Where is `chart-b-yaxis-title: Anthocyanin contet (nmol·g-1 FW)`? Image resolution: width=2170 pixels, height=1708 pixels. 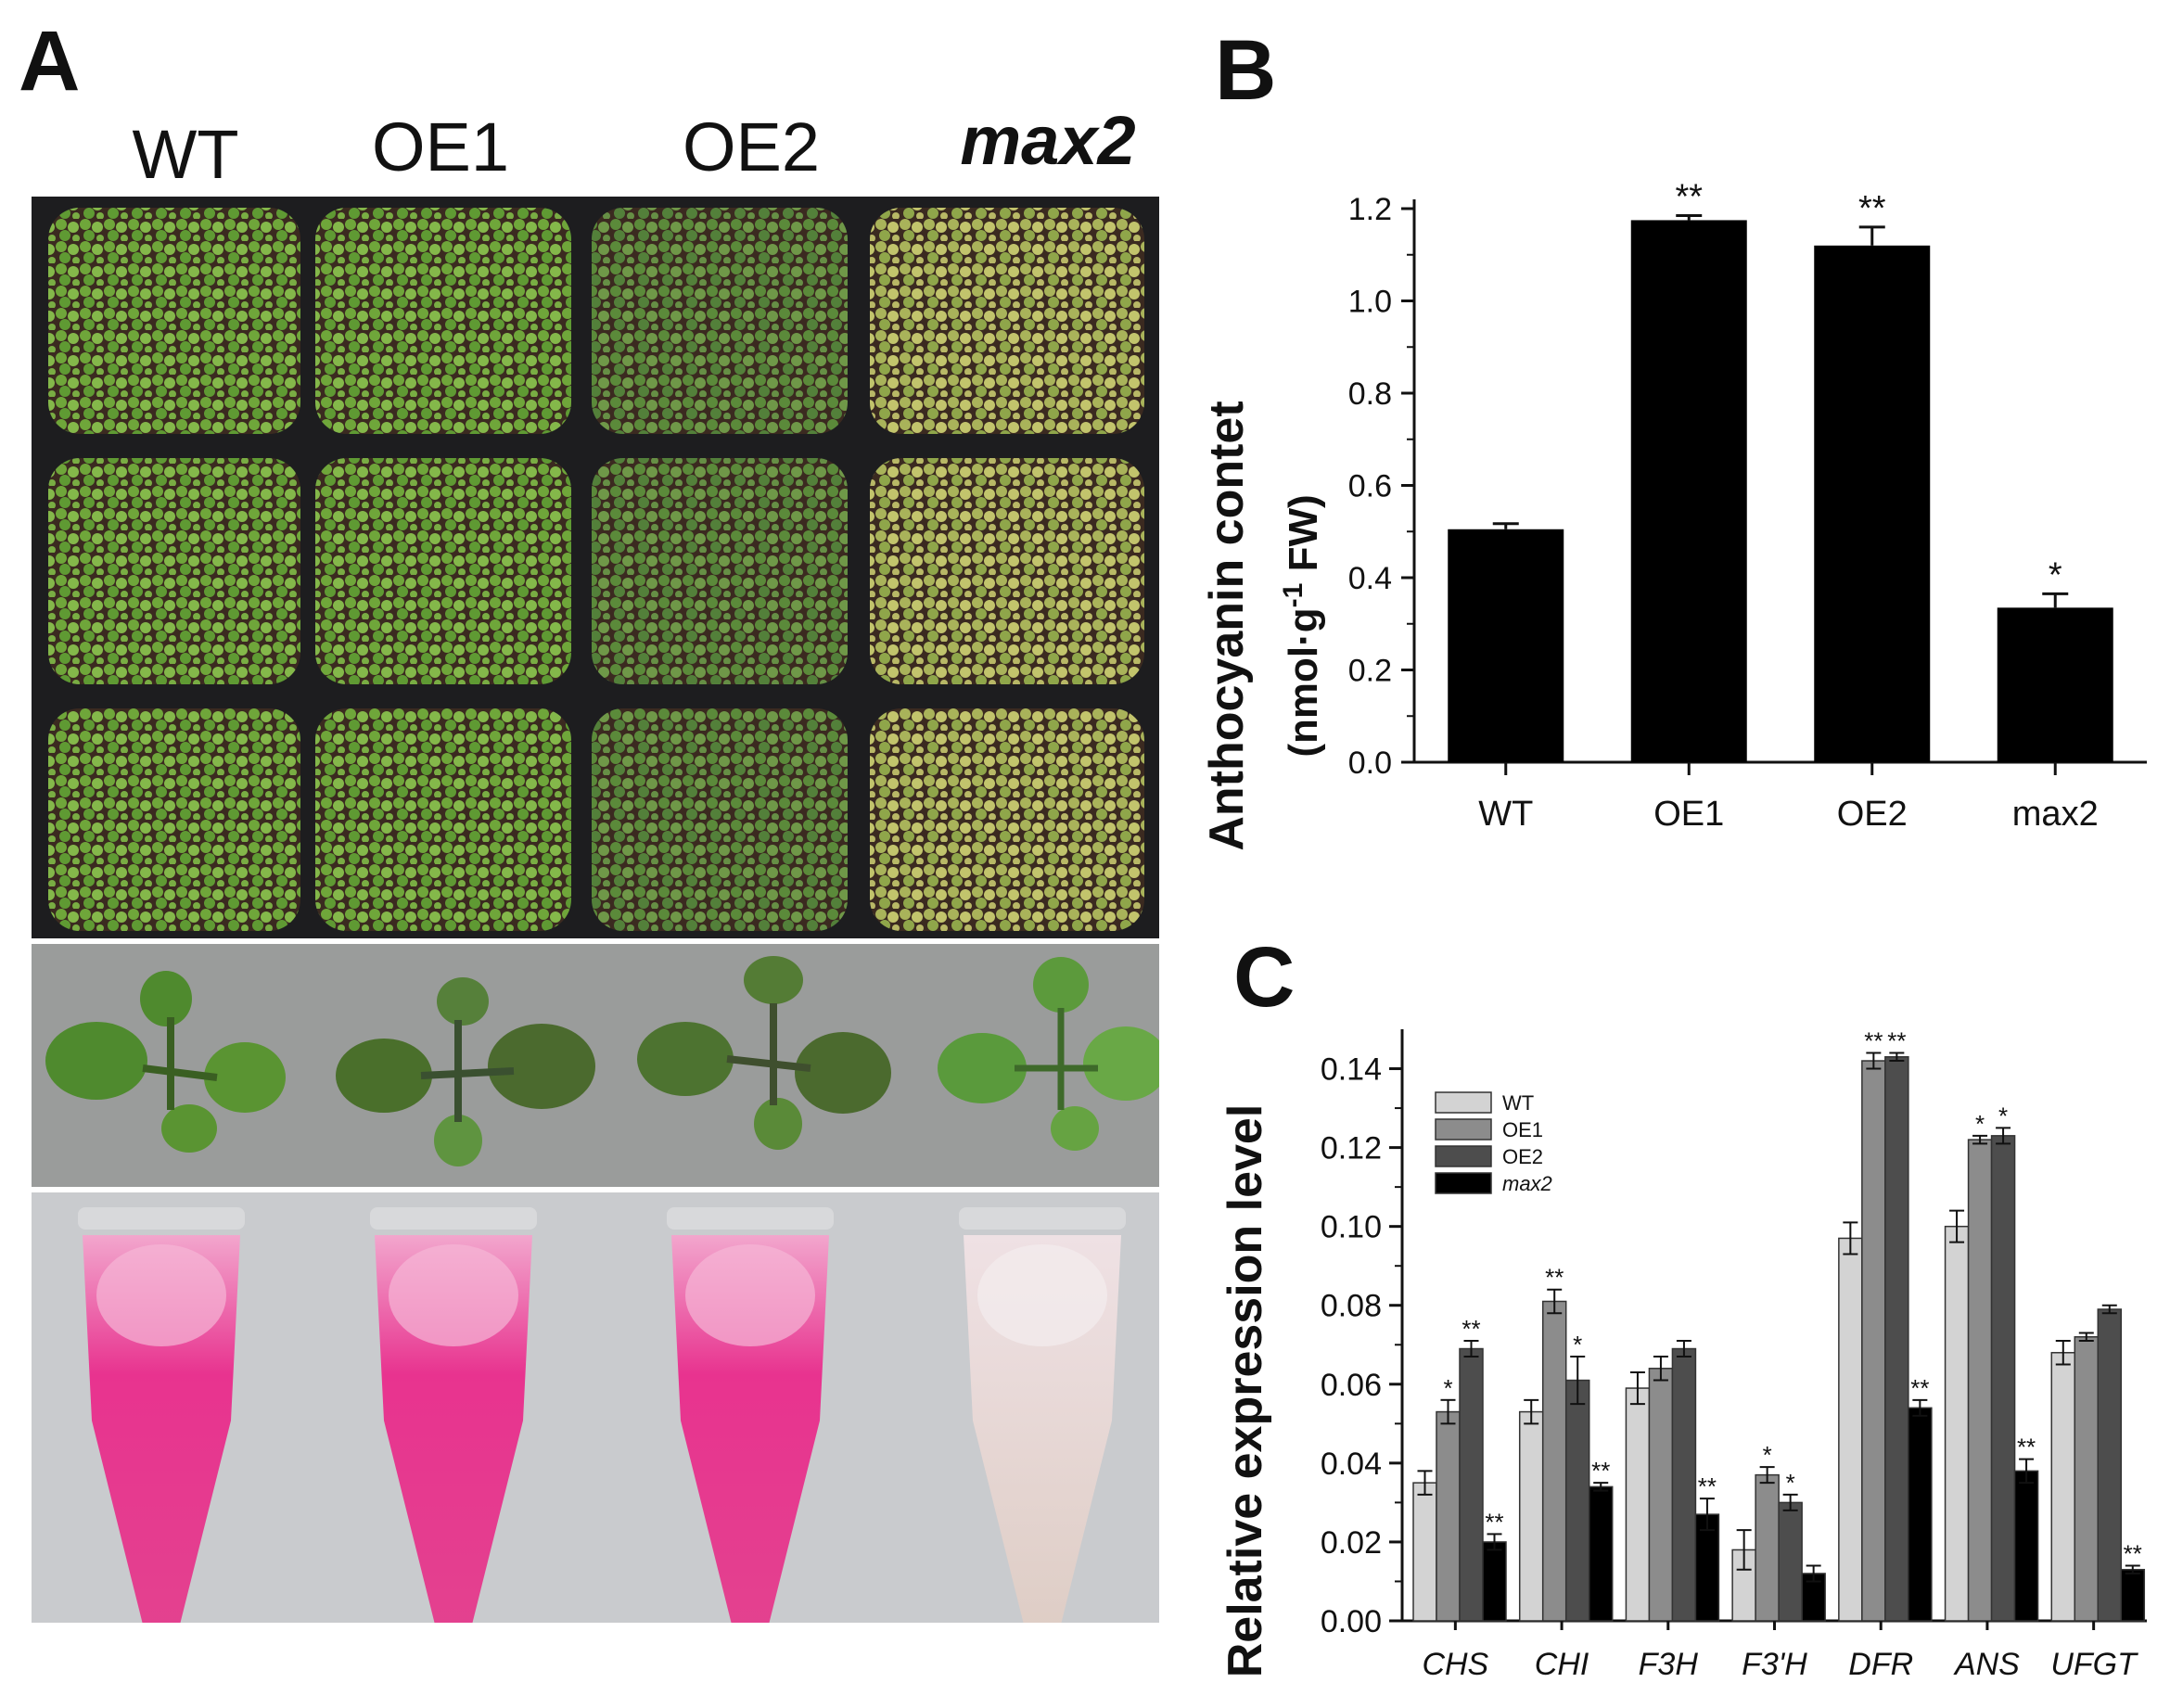
chart-b-yaxis-title: Anthocyanin contet (nmol·g-1 FW) is located at coordinates (1263, 625).